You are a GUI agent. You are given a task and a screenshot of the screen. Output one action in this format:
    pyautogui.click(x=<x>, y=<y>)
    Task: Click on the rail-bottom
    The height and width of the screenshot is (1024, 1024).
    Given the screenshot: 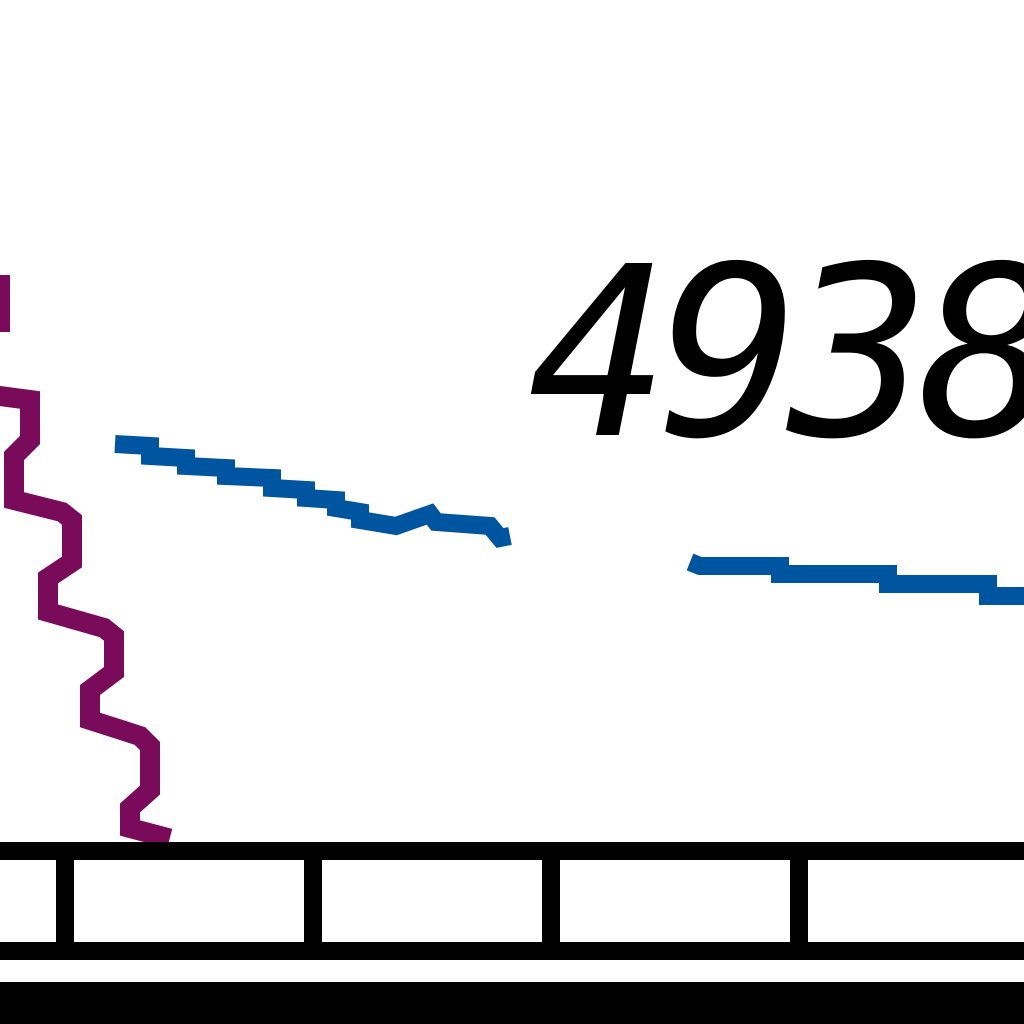 What is the action you would take?
    pyautogui.click(x=512, y=951)
    